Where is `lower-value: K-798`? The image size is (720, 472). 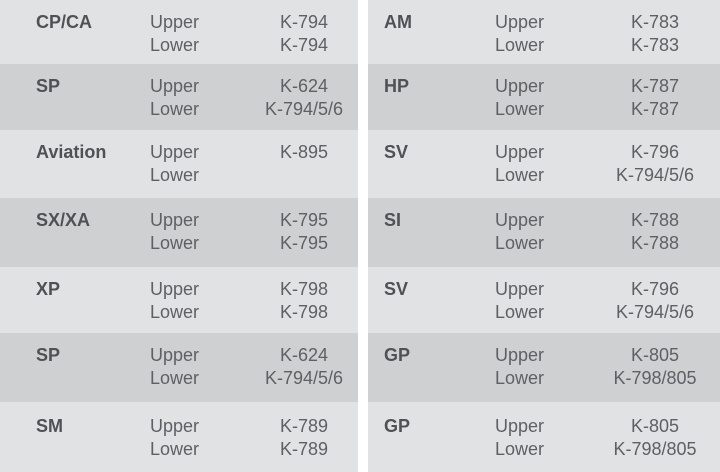
lower-value: K-798 is located at coordinates (304, 312).